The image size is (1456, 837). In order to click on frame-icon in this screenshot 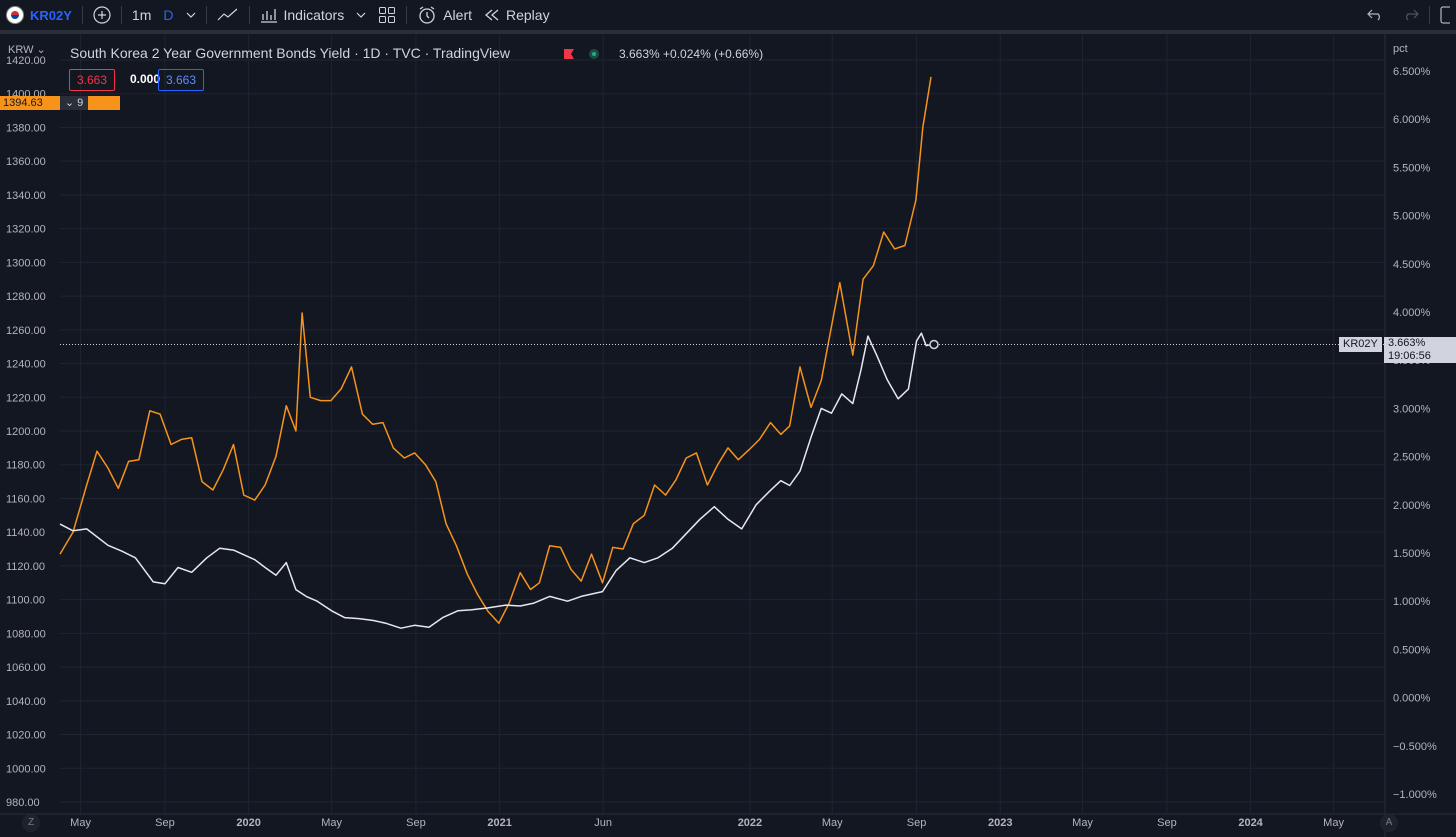, I will do `click(1445, 15)`.